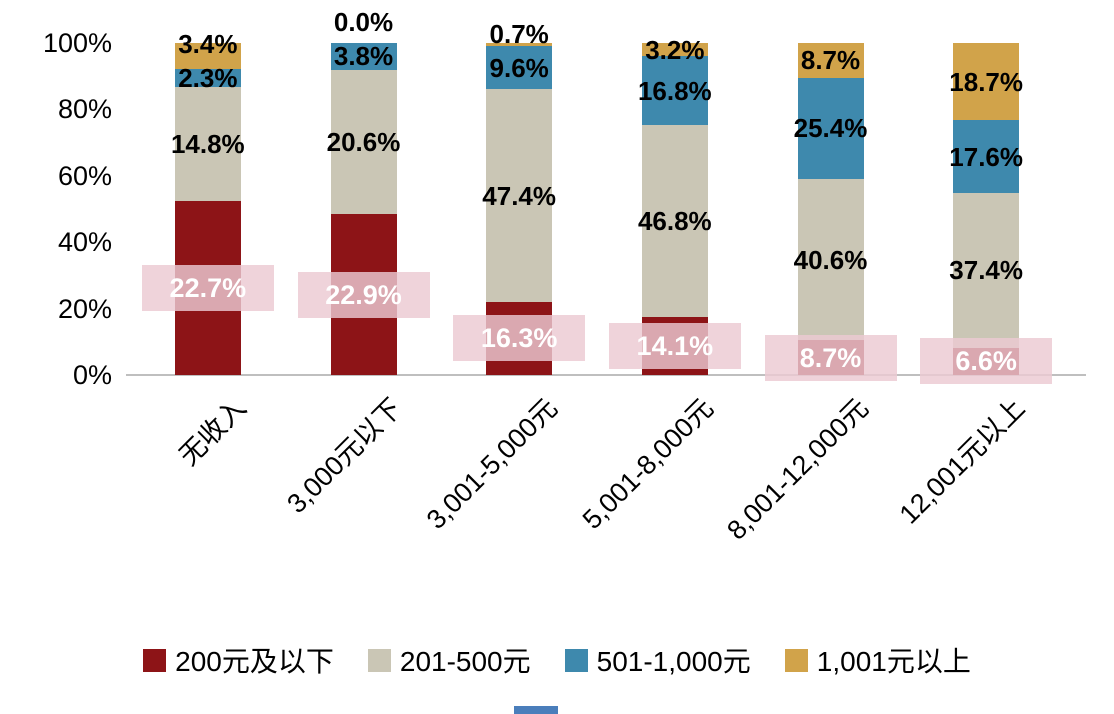 The image size is (1114, 714). I want to click on value-label: 20.6%, so click(363, 141).